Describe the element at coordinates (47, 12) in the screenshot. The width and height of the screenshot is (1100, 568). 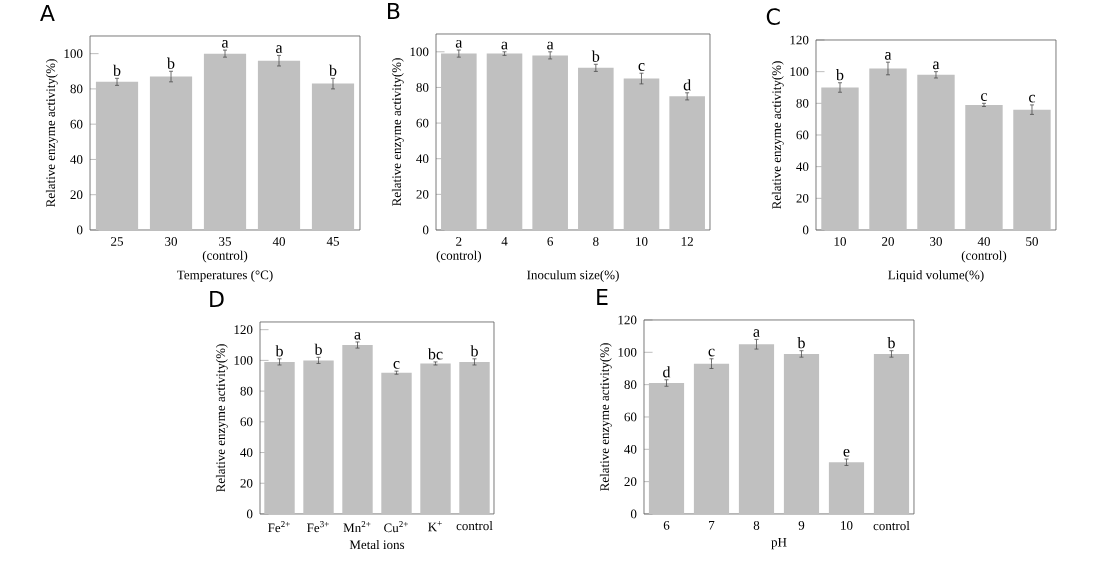
I see `chart-title: A` at that location.